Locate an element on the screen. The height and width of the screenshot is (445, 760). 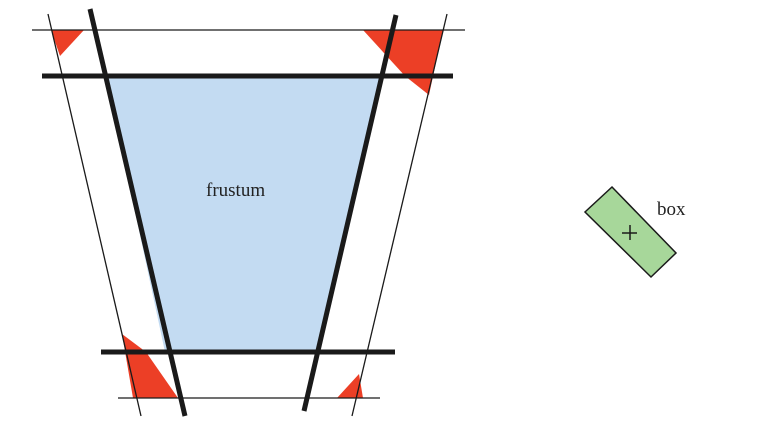
corner-region-top-left is located at coordinates (67, 43).